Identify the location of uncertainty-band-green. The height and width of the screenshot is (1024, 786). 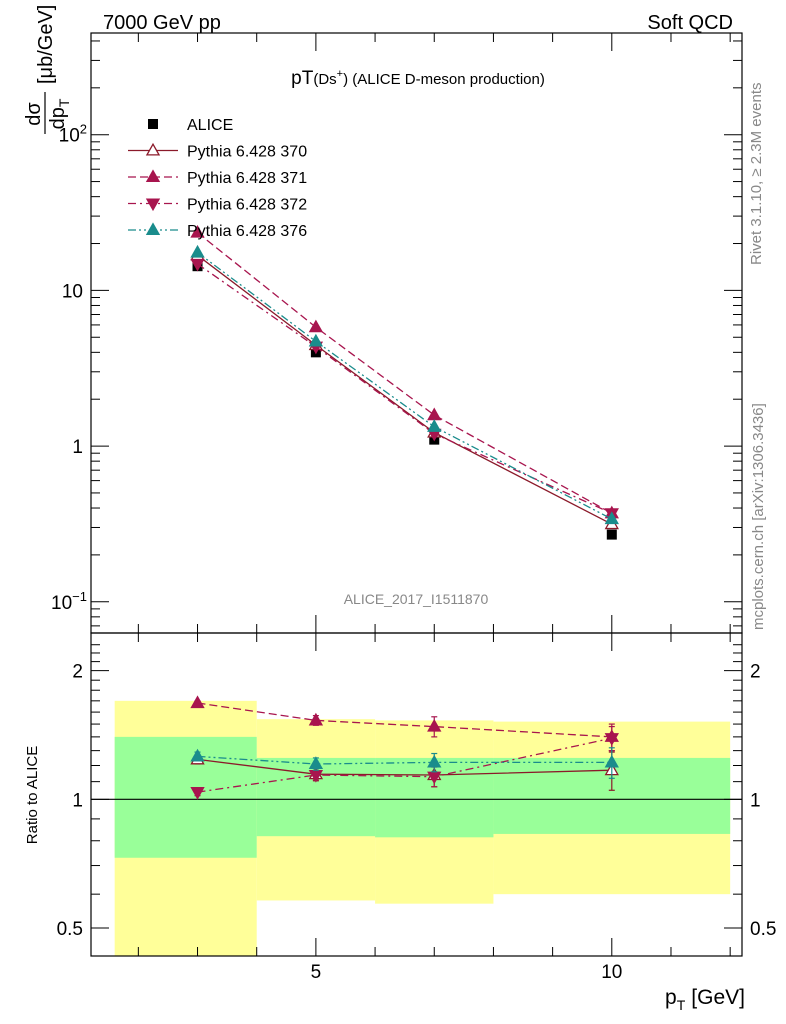
(185, 797).